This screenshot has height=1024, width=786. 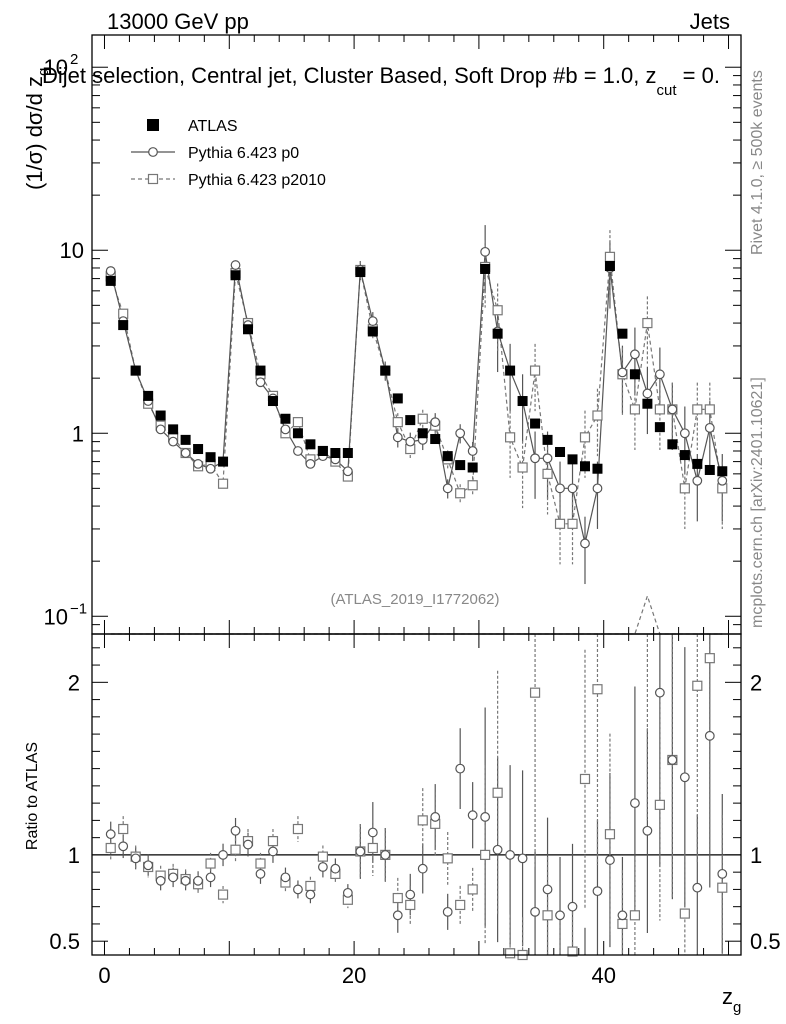 I want to click on legend-marker-p2010, so click(x=153, y=179).